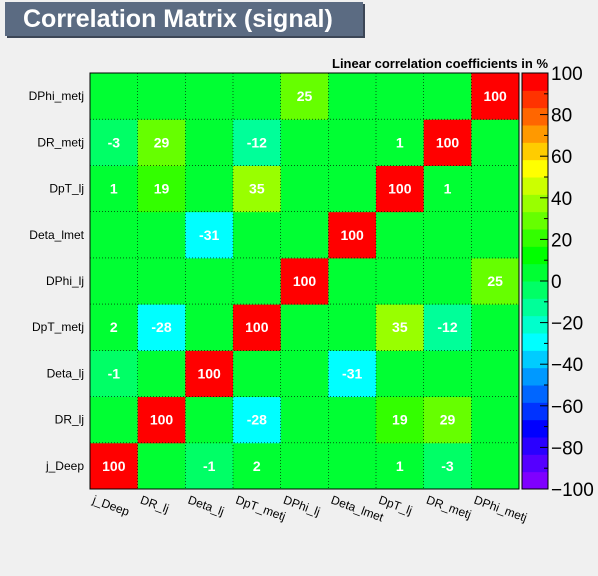  I want to click on colorbar-tick-label: 20, so click(561, 240).